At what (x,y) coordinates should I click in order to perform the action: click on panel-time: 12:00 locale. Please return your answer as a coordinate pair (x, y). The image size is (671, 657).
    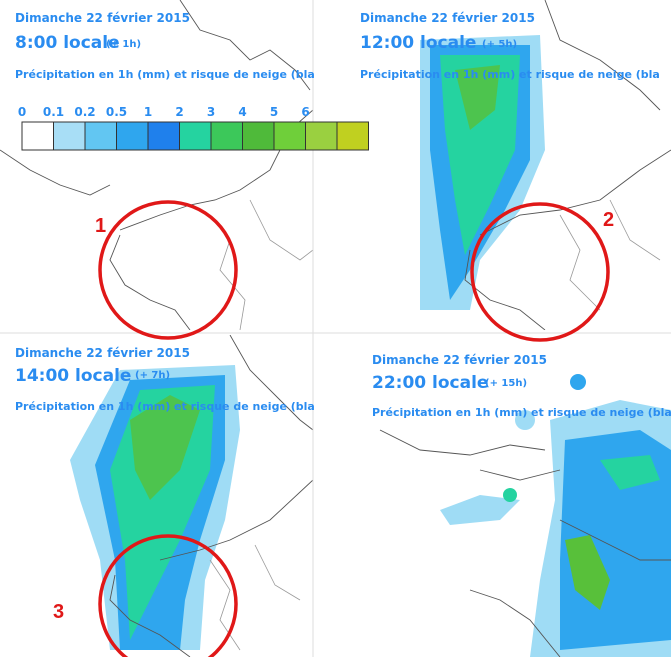
    Looking at the image, I should click on (418, 43).